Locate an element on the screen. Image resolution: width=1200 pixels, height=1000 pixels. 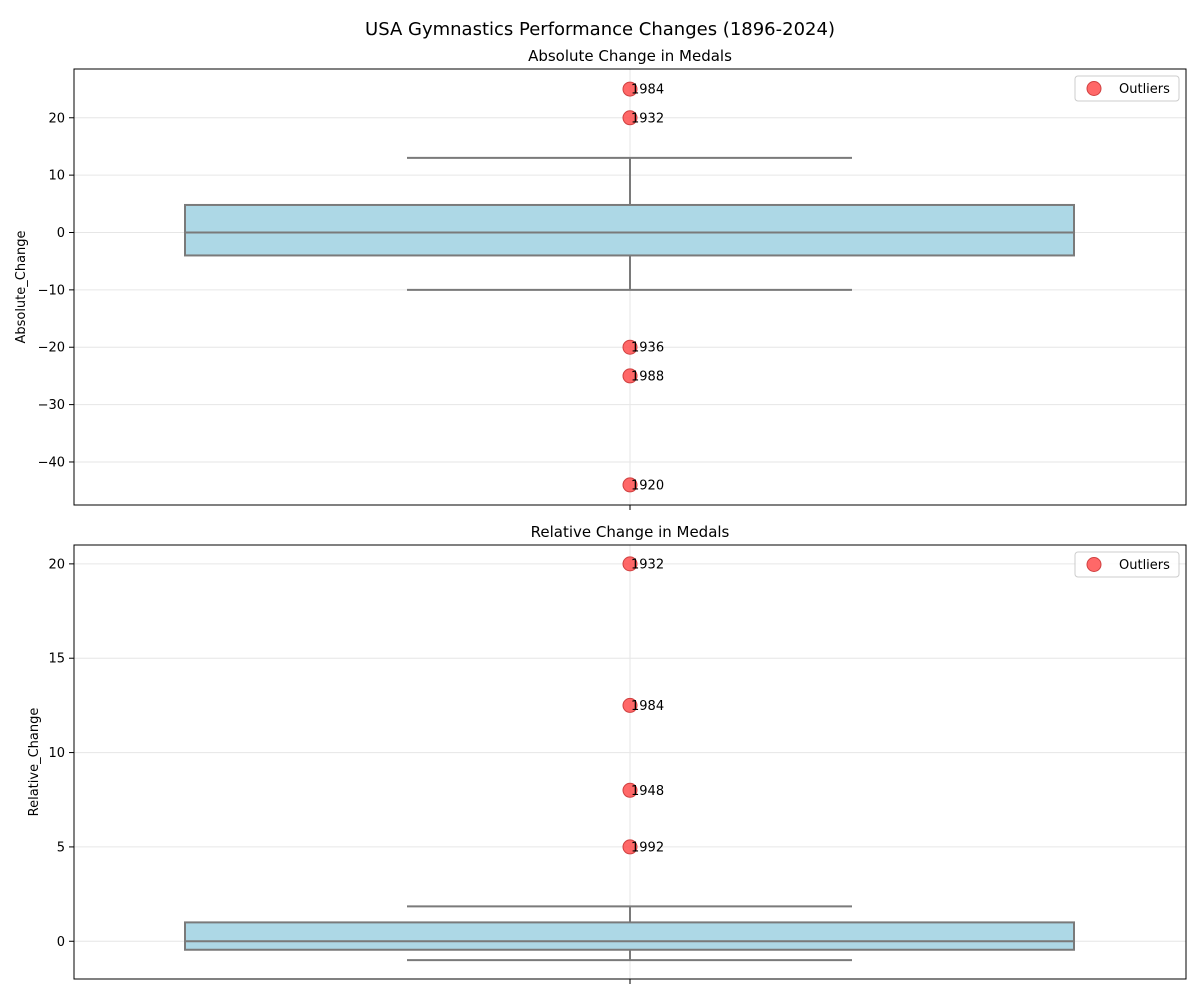
outlier-label: 1948 is located at coordinates (647, 791).